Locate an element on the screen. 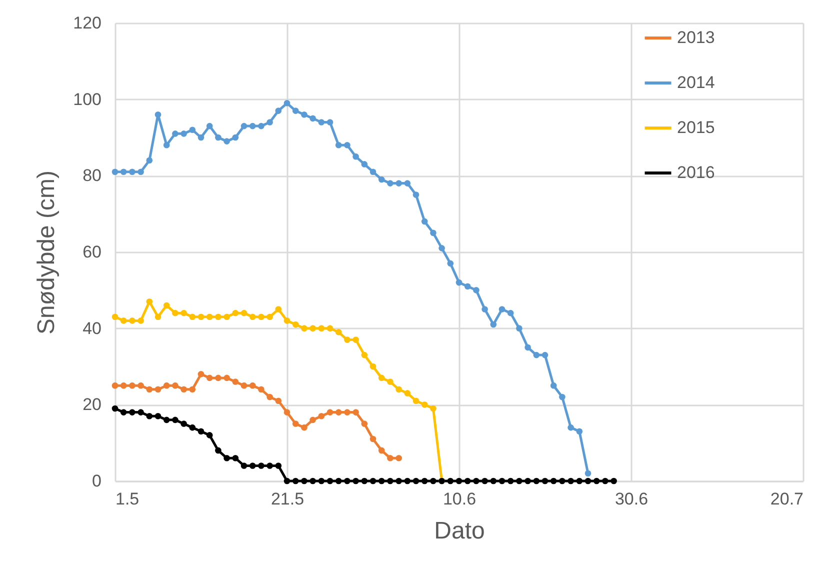 The width and height of the screenshot is (830, 580). y-tick-label: 20 is located at coordinates (92, 404).